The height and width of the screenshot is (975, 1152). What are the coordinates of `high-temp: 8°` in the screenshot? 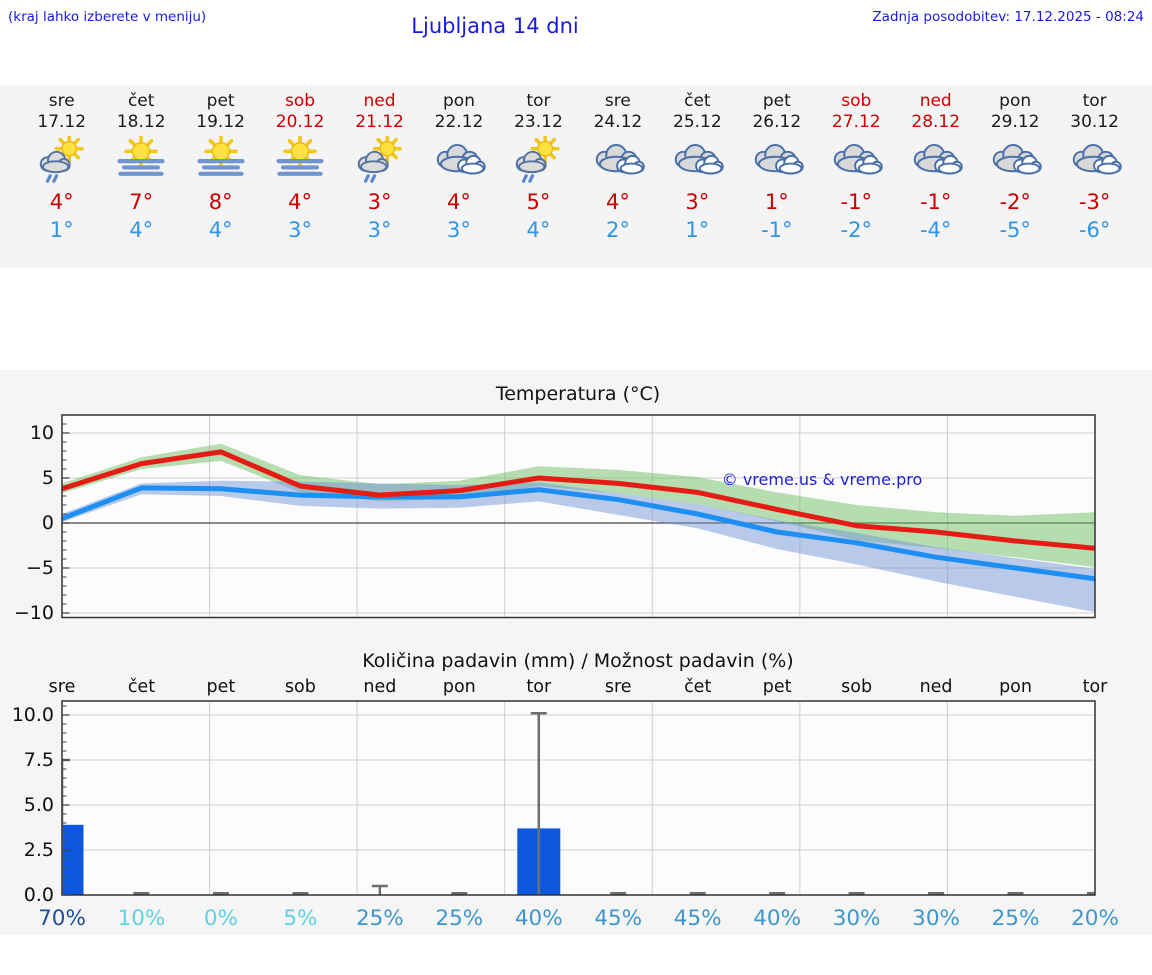 It's located at (220, 202).